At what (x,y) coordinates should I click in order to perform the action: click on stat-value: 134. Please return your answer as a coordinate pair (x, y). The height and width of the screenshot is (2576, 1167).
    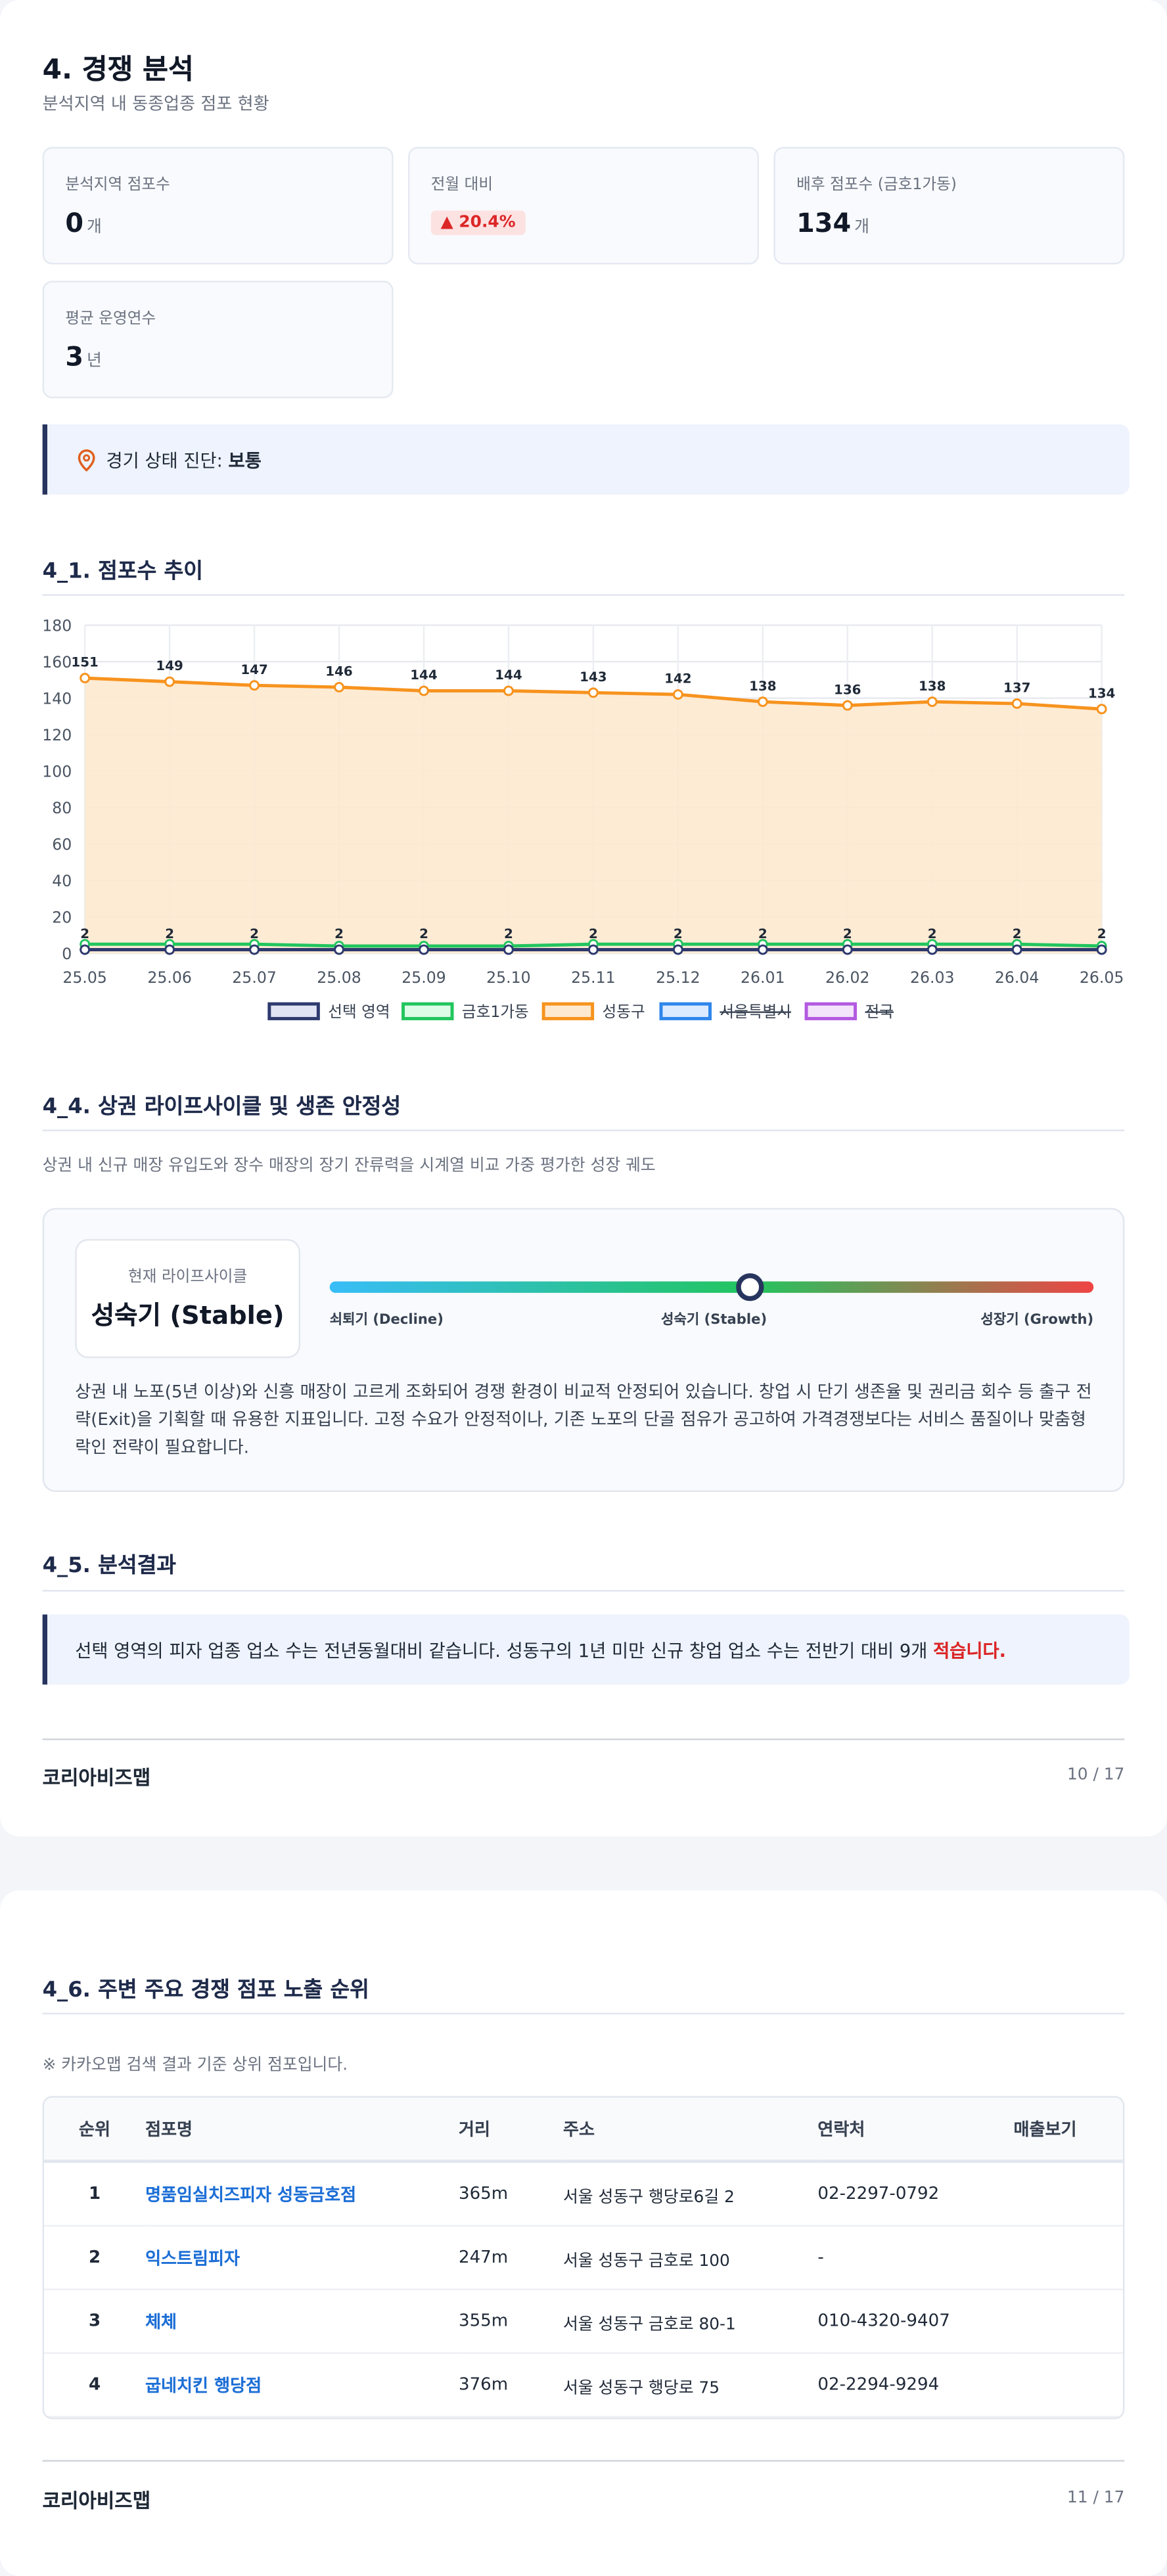
    Looking at the image, I should click on (824, 222).